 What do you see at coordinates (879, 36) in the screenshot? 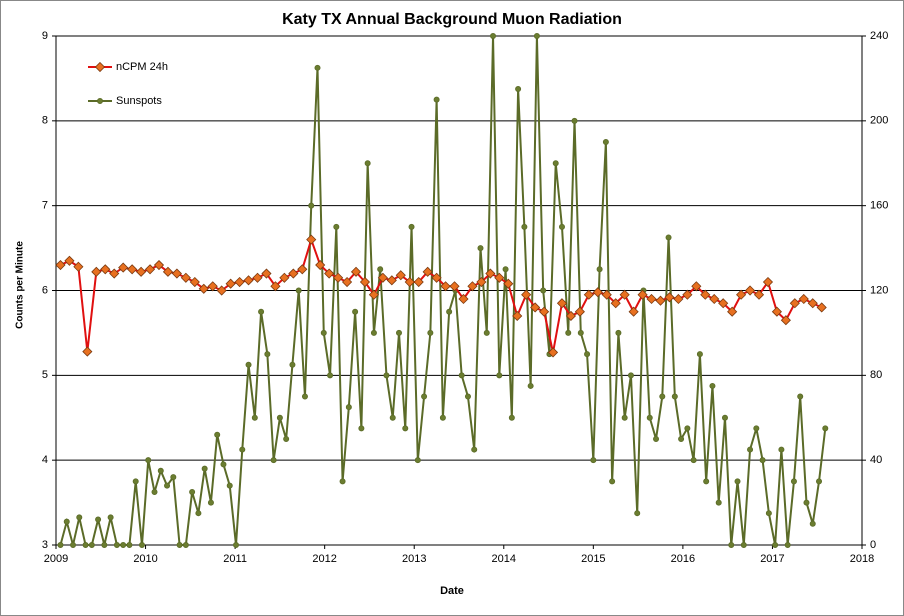
I see `y2-tick-label: 240` at bounding box center [879, 36].